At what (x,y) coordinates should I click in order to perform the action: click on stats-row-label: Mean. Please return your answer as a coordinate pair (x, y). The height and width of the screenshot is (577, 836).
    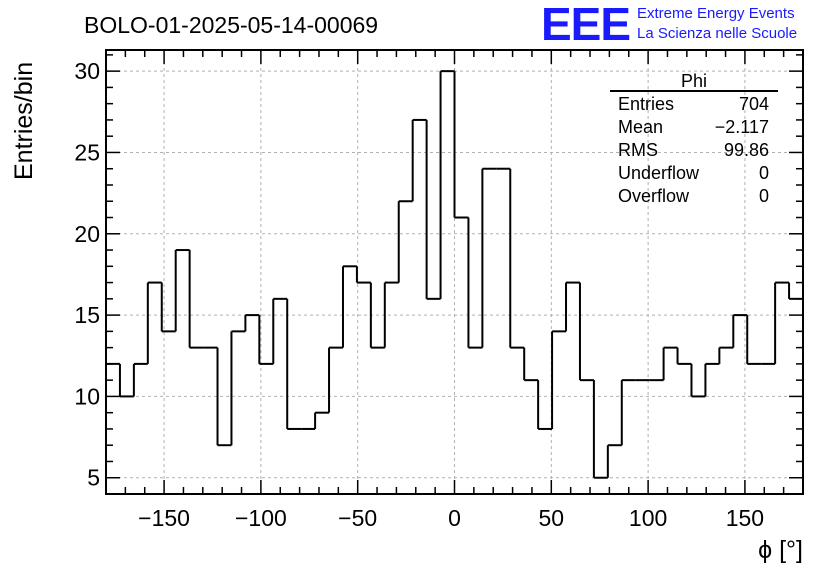
    Looking at the image, I should click on (640, 127).